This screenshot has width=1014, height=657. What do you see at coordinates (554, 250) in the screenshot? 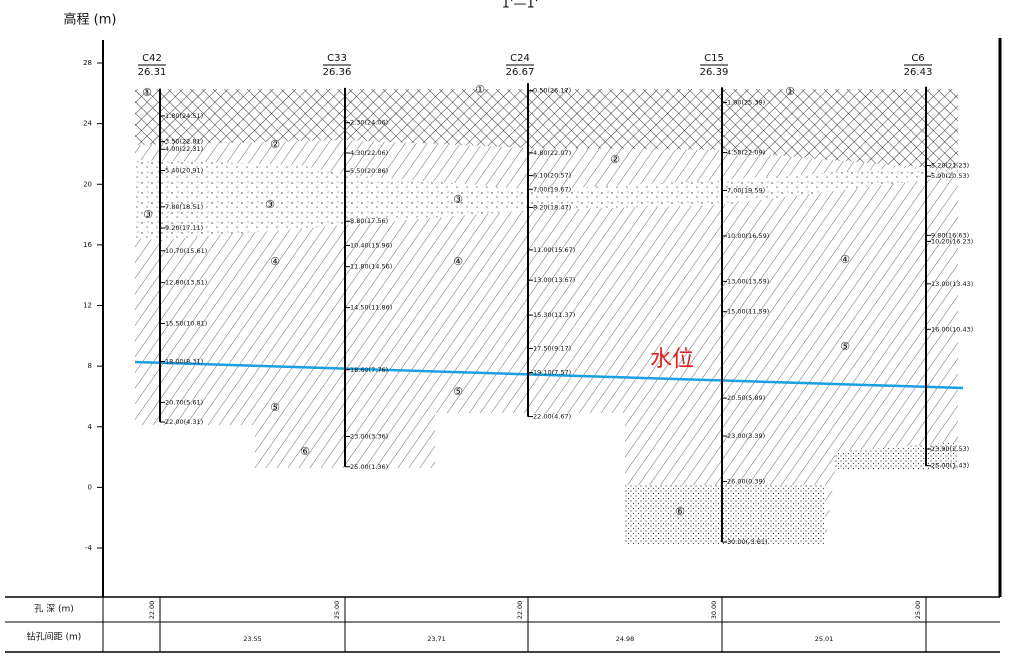
I see `depth-label: 11.00(15.67)` at bounding box center [554, 250].